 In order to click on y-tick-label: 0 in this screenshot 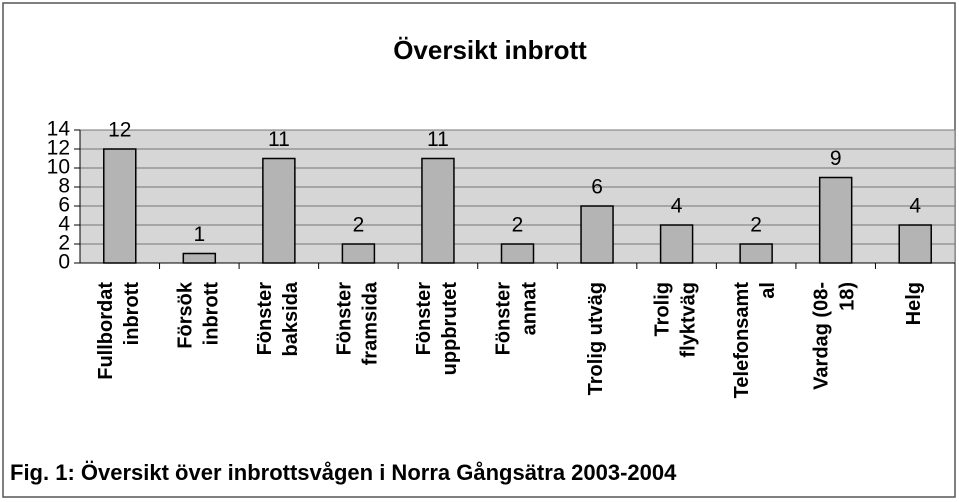, I will do `click(64, 262)`.